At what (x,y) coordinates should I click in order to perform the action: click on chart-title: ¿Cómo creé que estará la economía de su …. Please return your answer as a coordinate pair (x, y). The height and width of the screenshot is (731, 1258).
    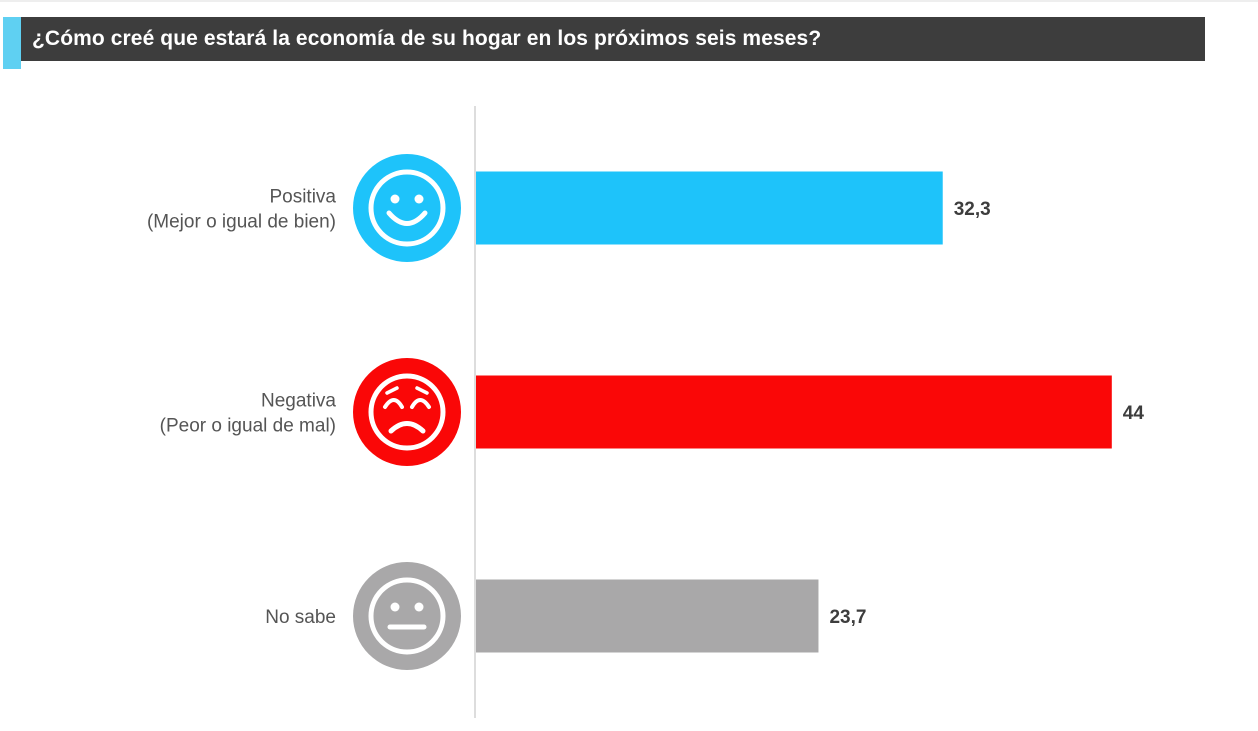
    Looking at the image, I should click on (427, 38).